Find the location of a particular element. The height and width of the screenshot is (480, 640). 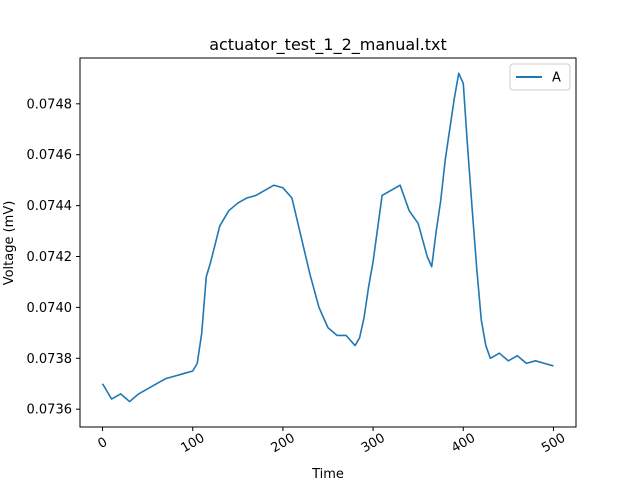

legend-label: A is located at coordinates (556, 78).